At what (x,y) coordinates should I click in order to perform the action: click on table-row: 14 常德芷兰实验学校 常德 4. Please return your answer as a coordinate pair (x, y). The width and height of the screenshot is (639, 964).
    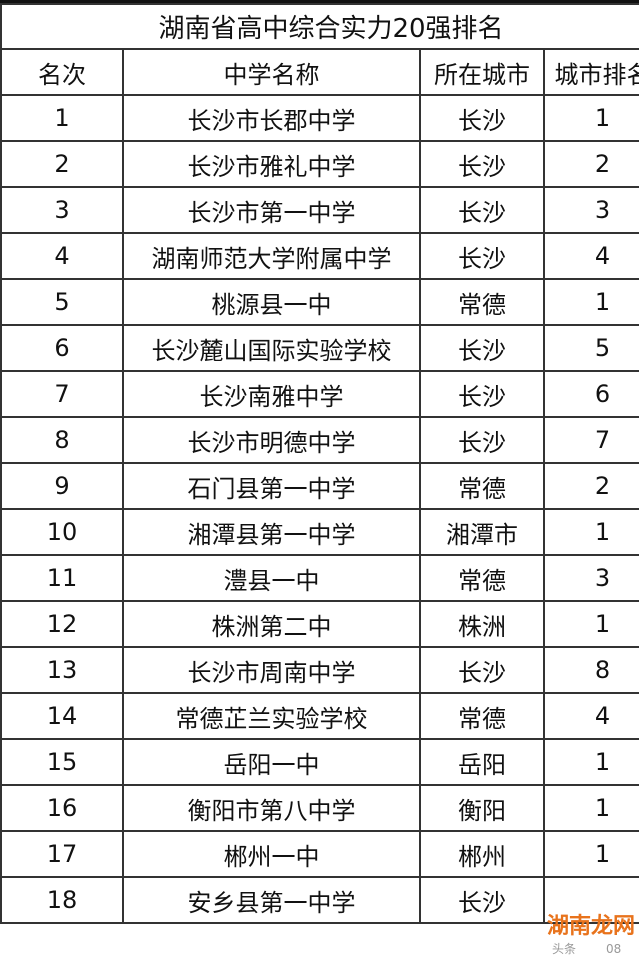
    Looking at the image, I should click on (319, 716).